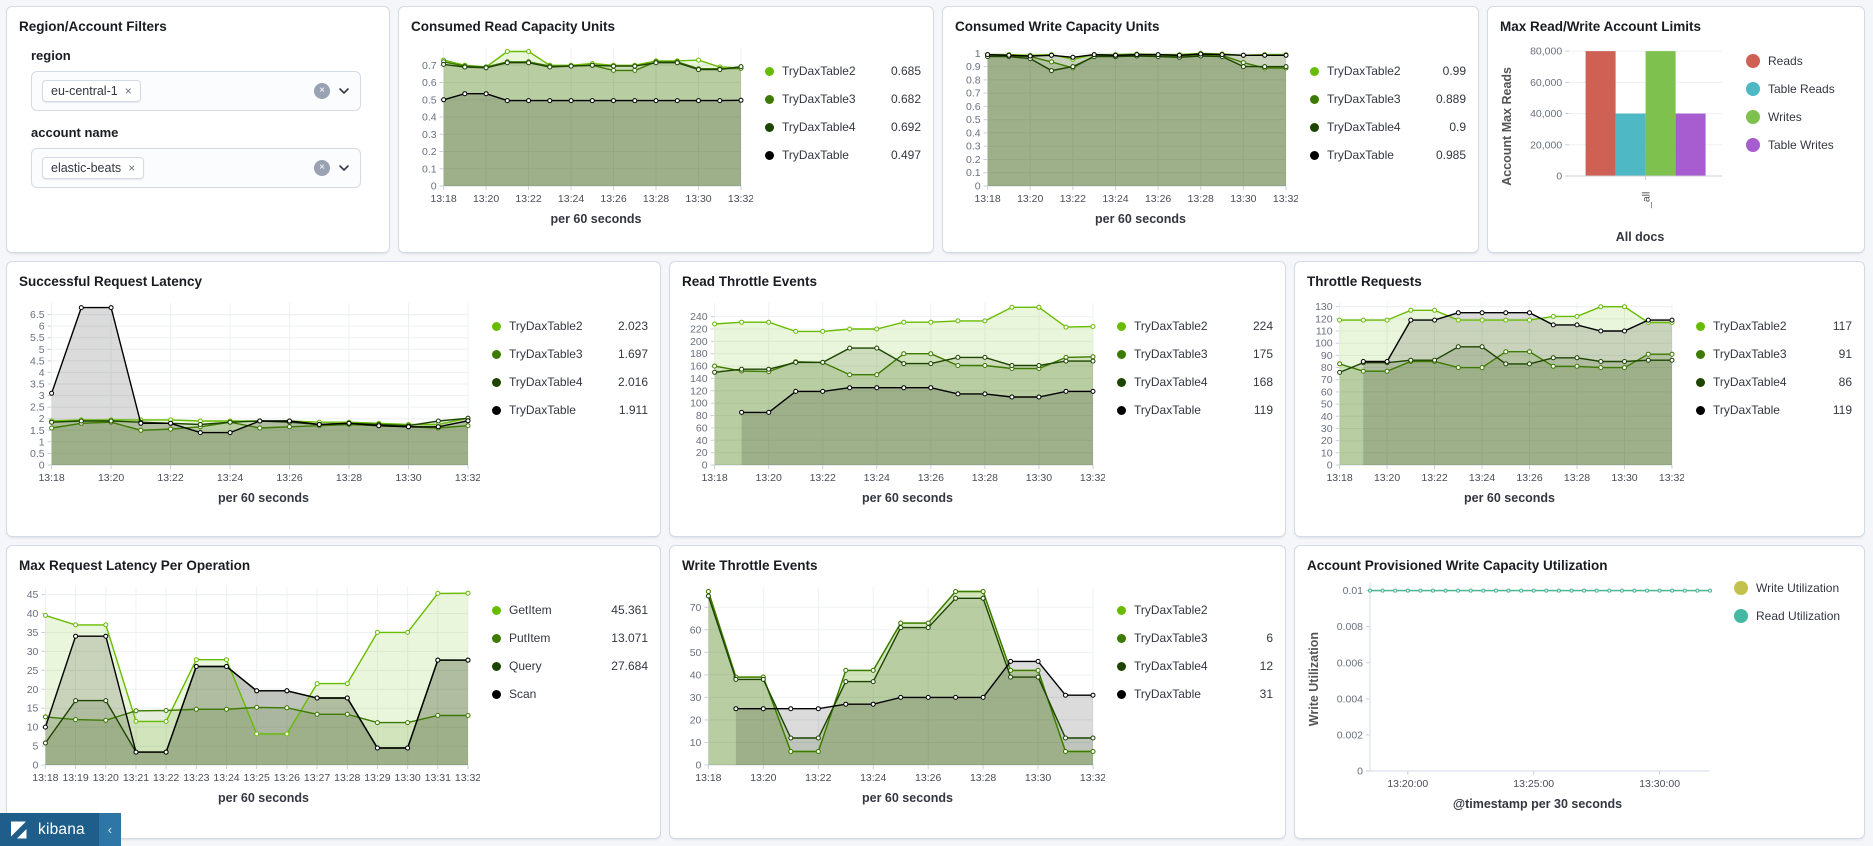 The image size is (1873, 846). What do you see at coordinates (135, 565) in the screenshot?
I see `panel-title: Max Request Latency Per Operation` at bounding box center [135, 565].